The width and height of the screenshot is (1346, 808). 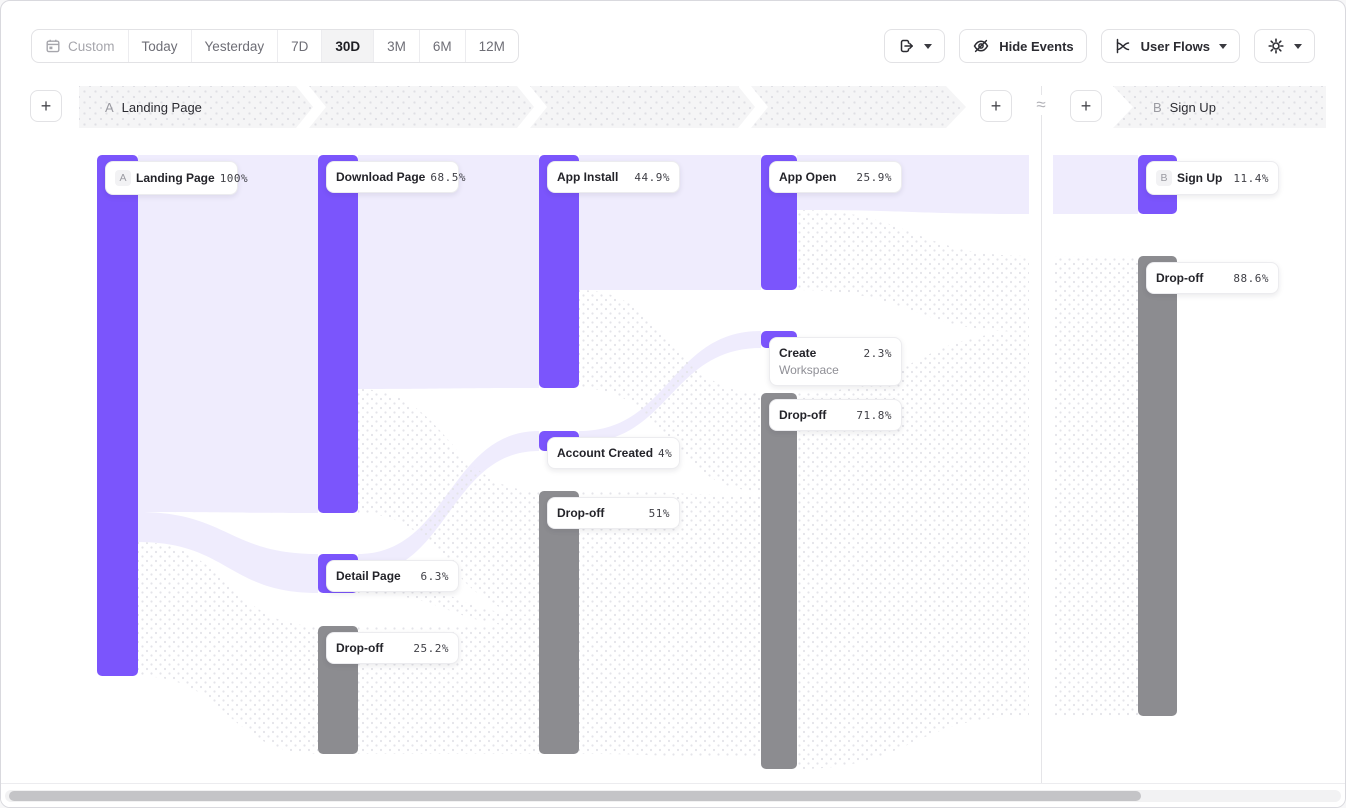 I want to click on node-name: Landing Page, so click(x=175, y=178).